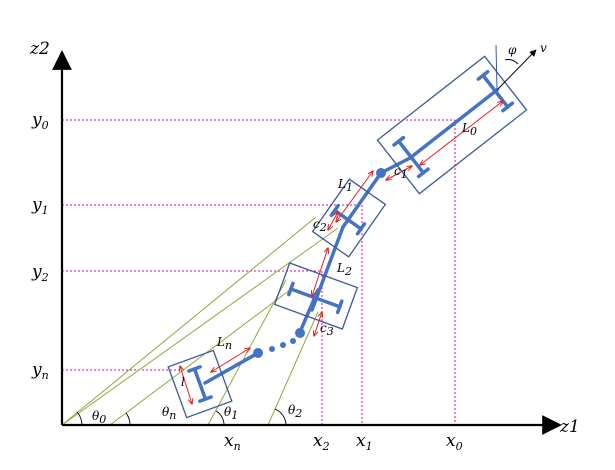 This screenshot has height=470, width=615. I want to click on vehicle-n-body, so click(200, 384).